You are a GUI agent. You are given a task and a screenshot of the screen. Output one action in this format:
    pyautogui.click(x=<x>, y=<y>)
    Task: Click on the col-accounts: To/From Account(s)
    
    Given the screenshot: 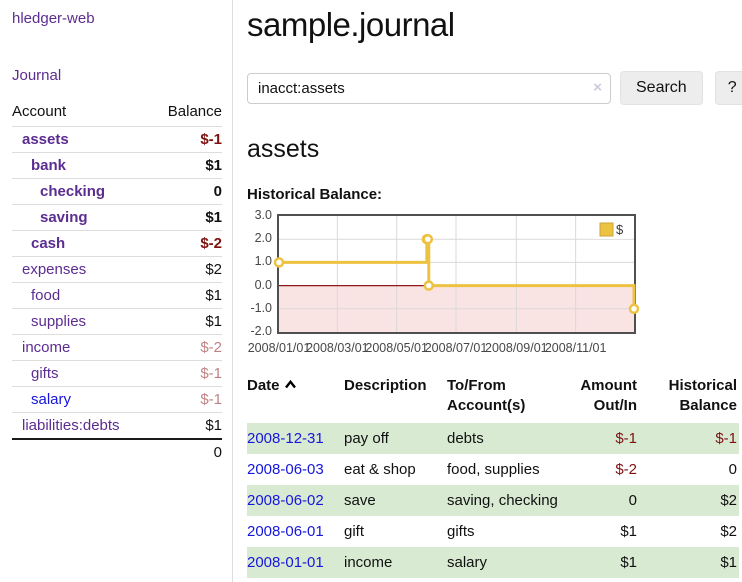 What is the action you would take?
    pyautogui.click(x=486, y=396)
    